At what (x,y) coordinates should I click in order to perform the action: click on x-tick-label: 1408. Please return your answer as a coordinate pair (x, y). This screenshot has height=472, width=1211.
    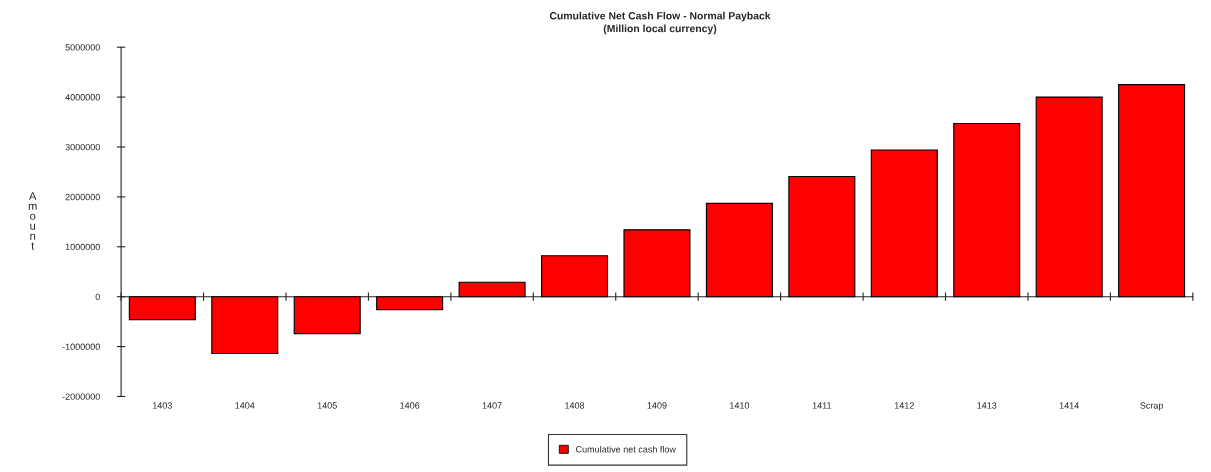
    Looking at the image, I should click on (575, 405).